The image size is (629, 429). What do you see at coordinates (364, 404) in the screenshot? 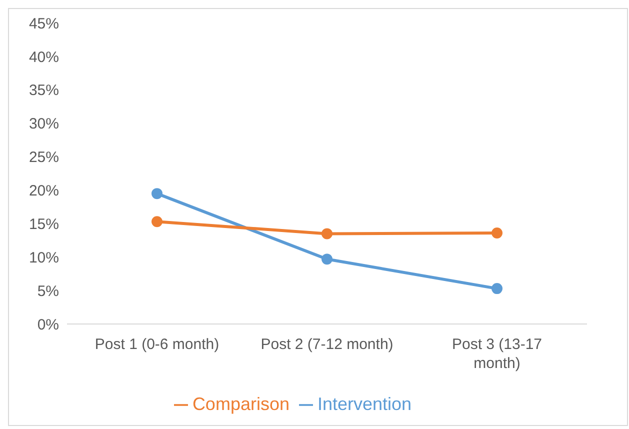
I see `legend-label: Intervention` at bounding box center [364, 404].